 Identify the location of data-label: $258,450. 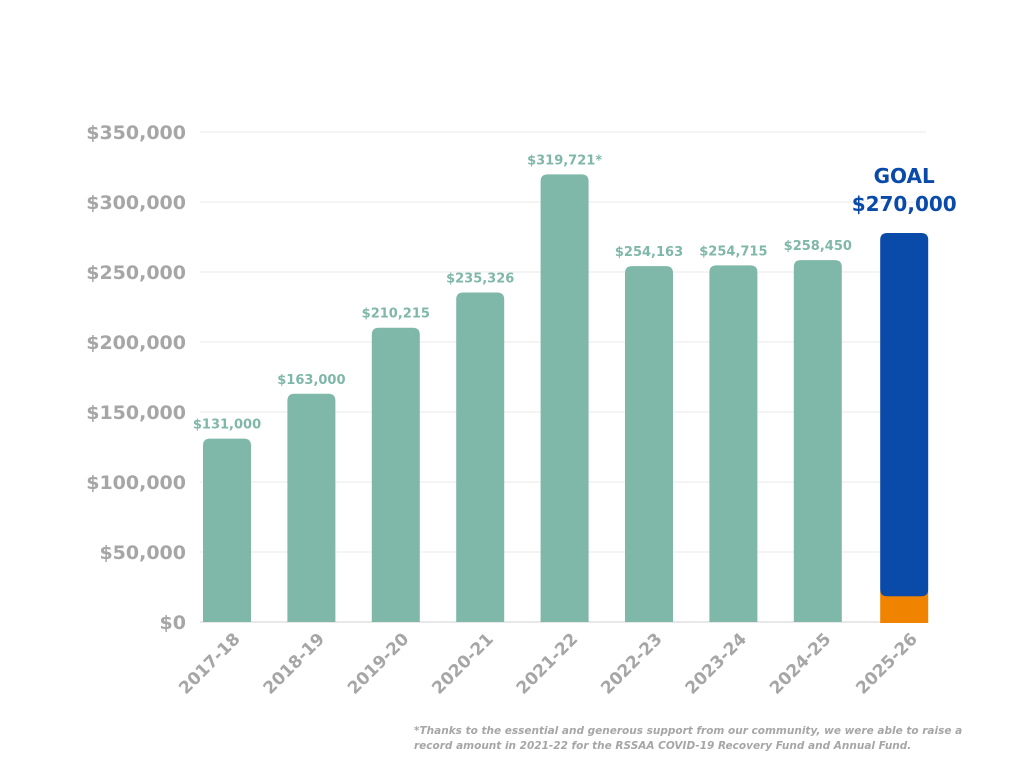
(818, 246).